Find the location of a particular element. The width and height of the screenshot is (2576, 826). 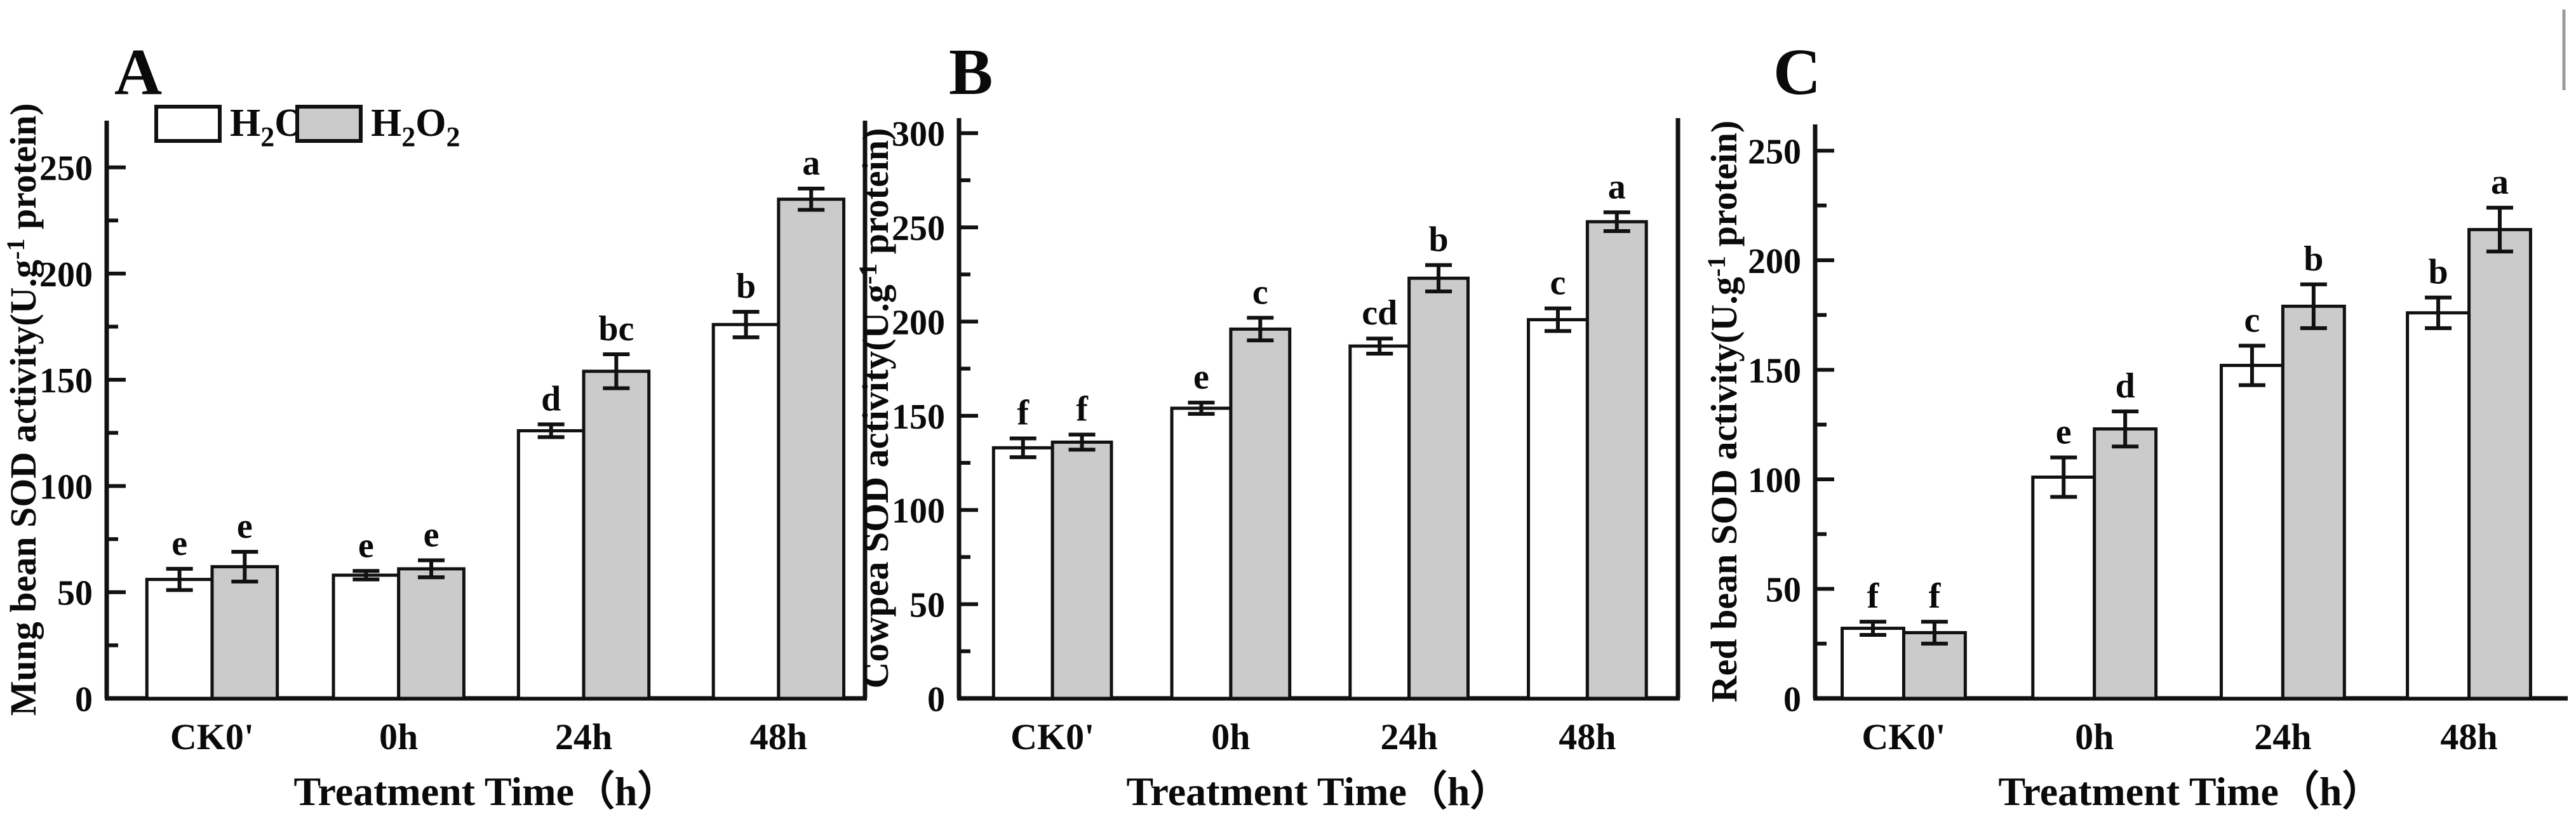

x-tick-label-a-ck0': CK0' is located at coordinates (212, 736).